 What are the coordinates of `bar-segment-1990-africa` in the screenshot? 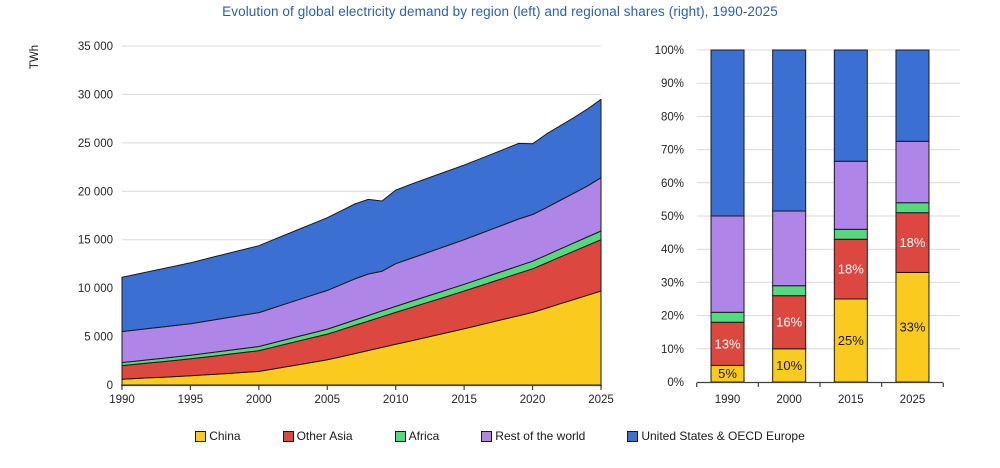 It's located at (727, 317).